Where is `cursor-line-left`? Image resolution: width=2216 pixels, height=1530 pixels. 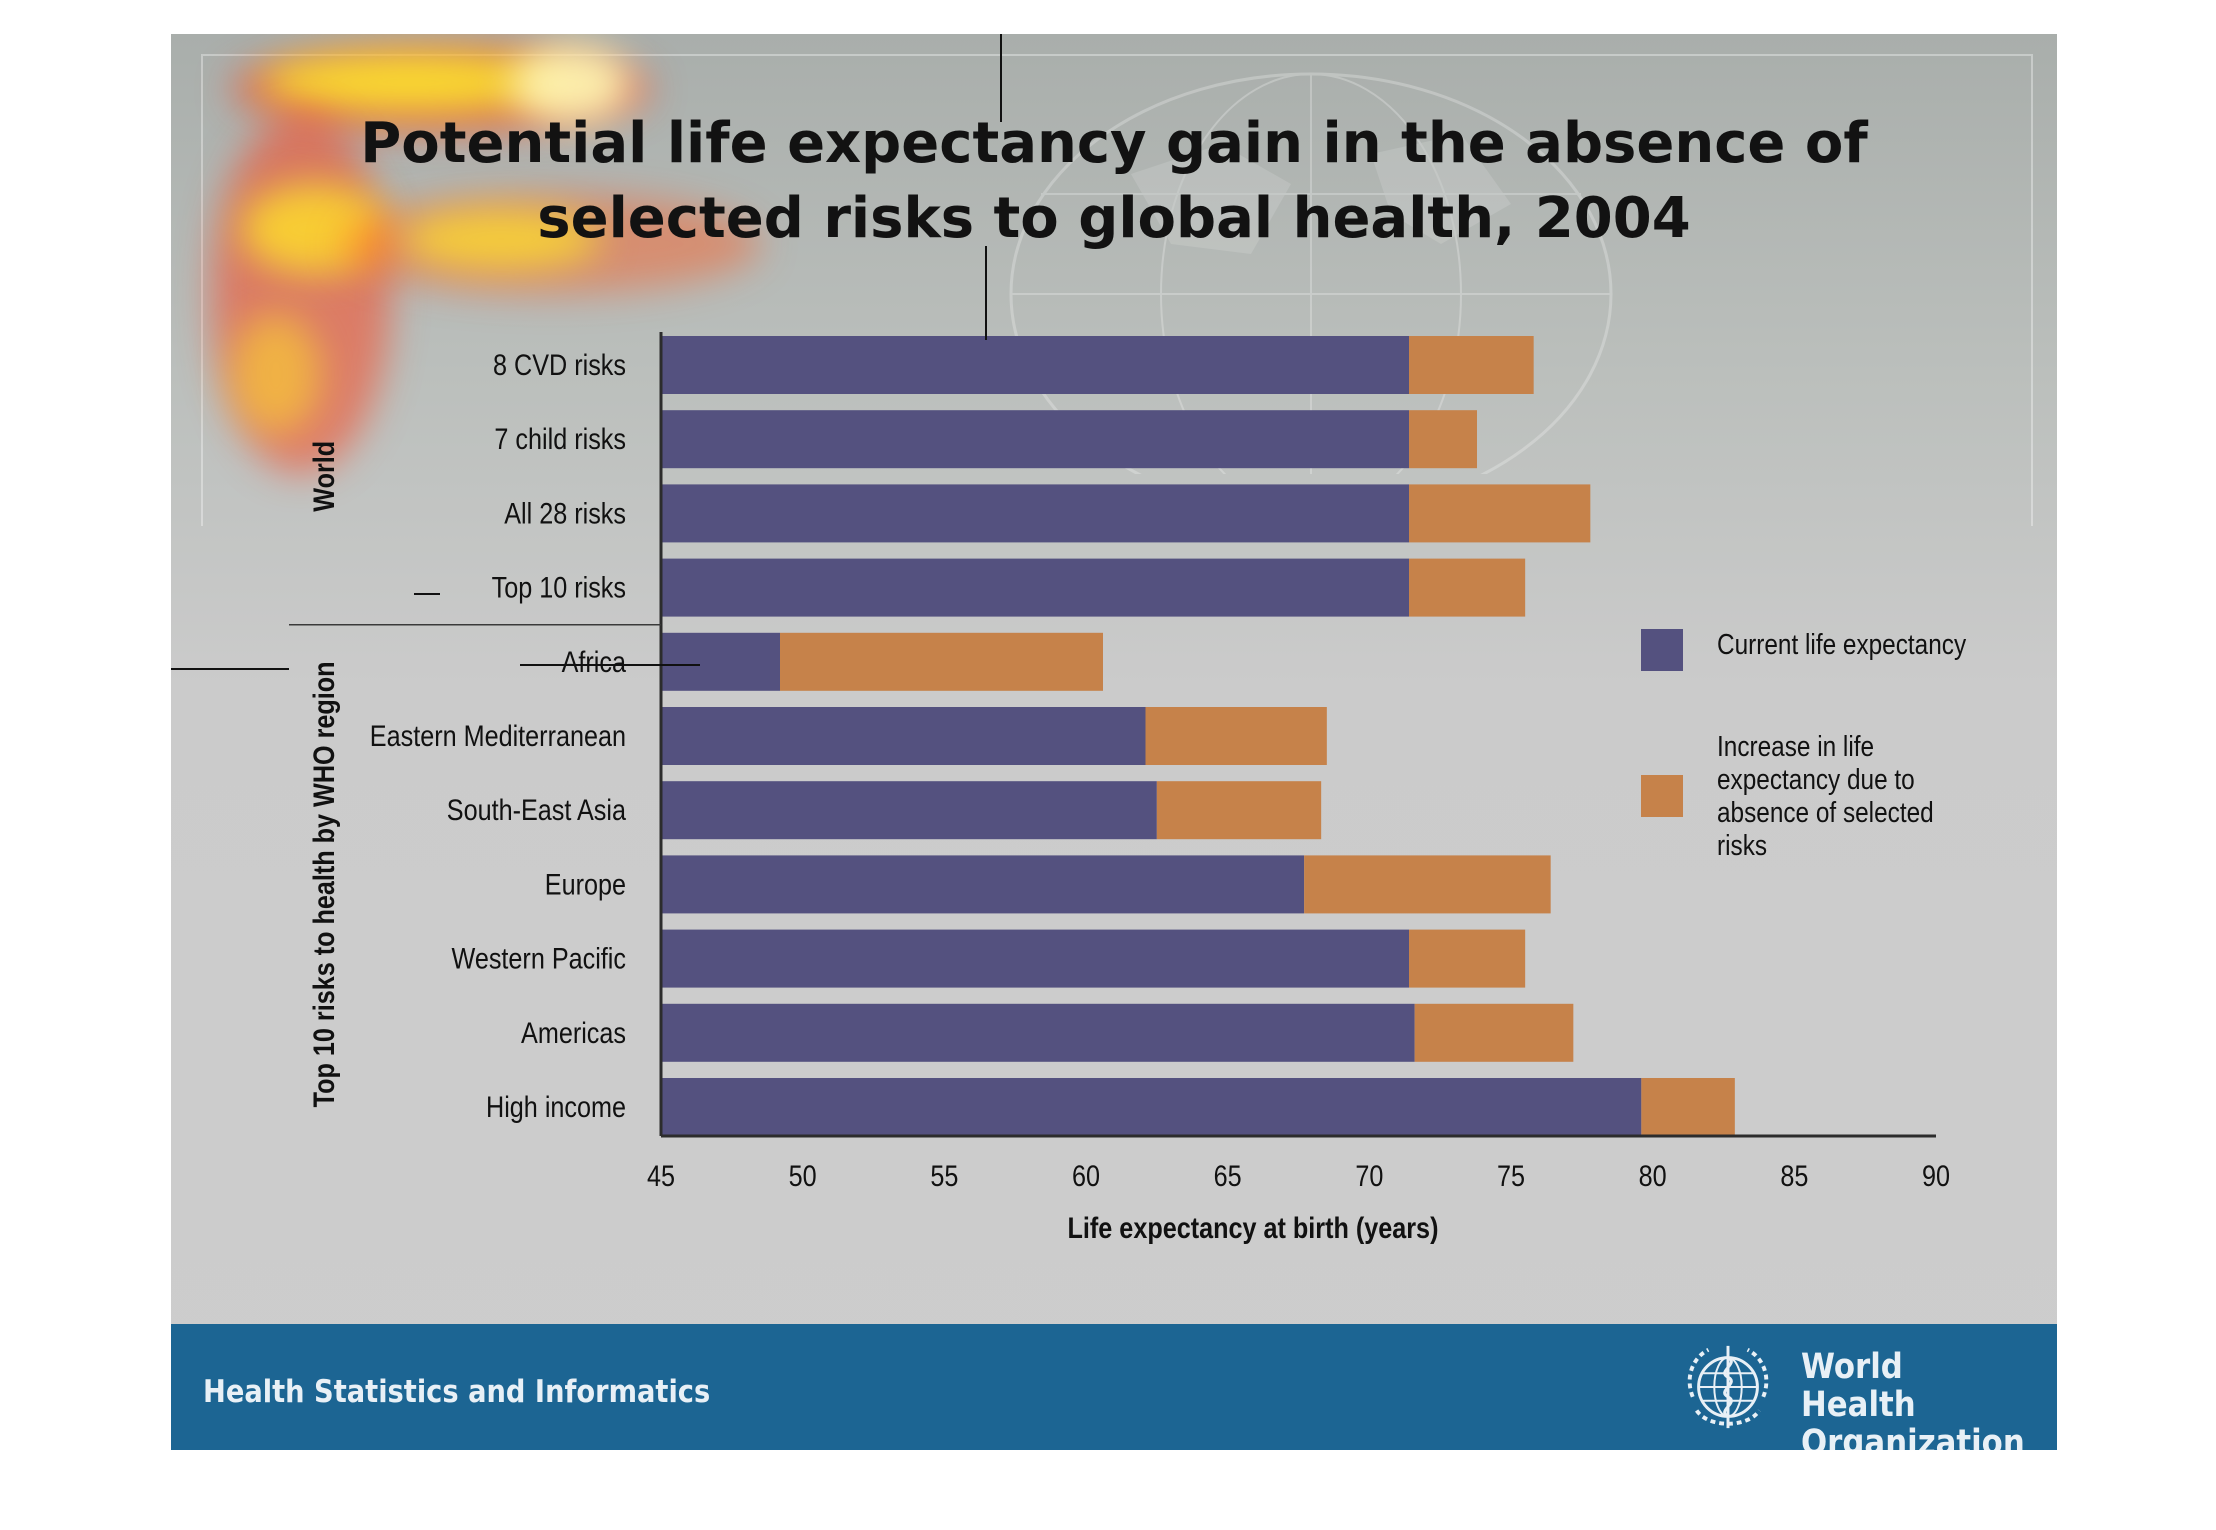
cursor-line-left is located at coordinates (230, 669).